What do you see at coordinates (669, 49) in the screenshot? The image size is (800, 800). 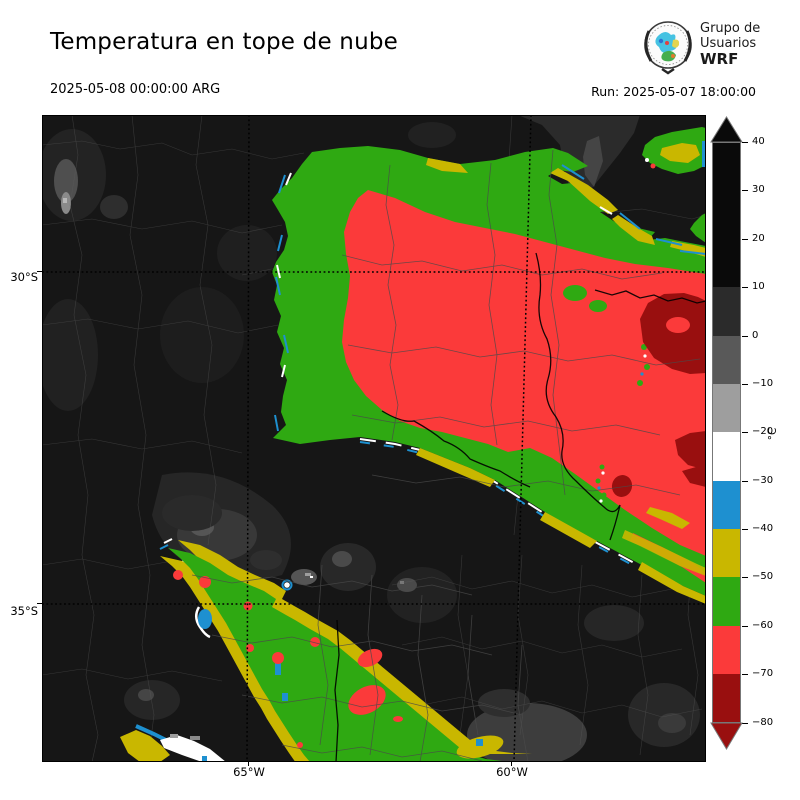 I see `globe-emblem-icon` at bounding box center [669, 49].